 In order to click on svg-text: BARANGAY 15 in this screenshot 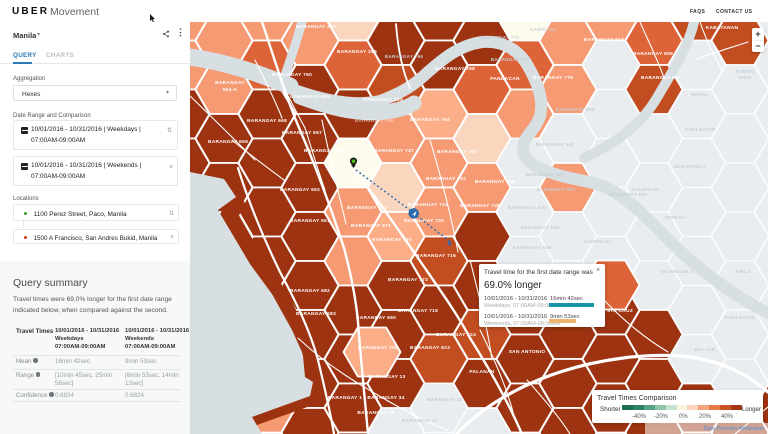, I will do `click(375, 413)`.